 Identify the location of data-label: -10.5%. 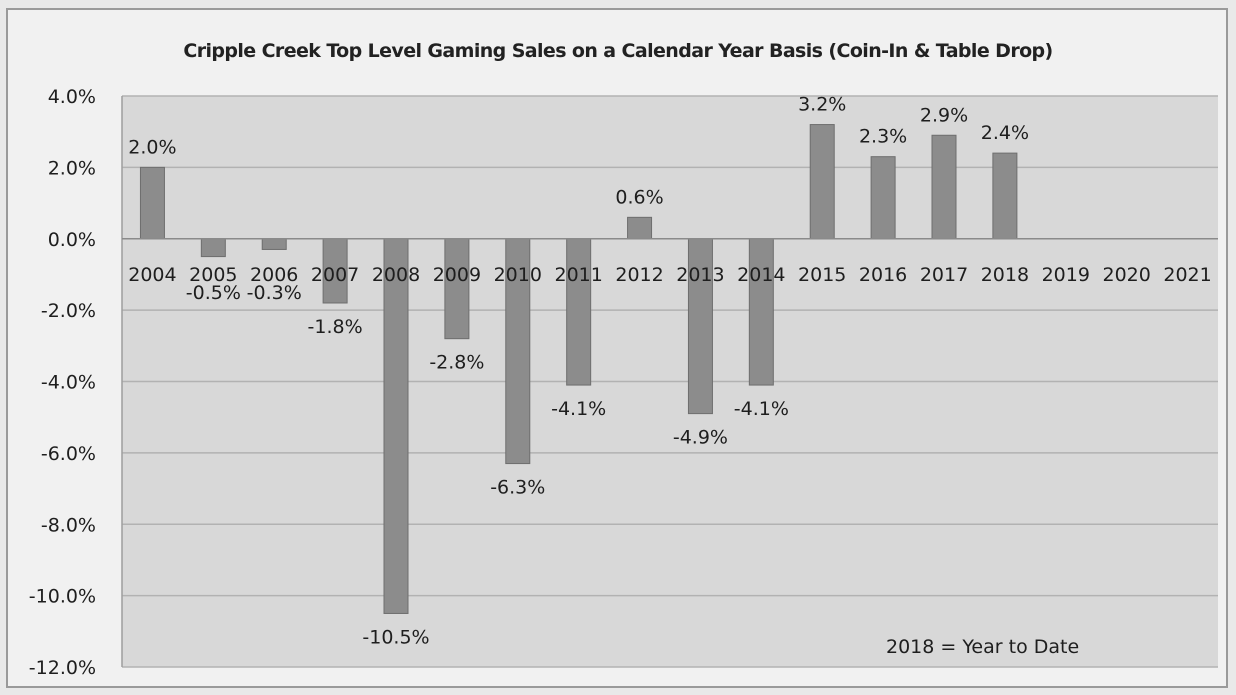
(395, 637).